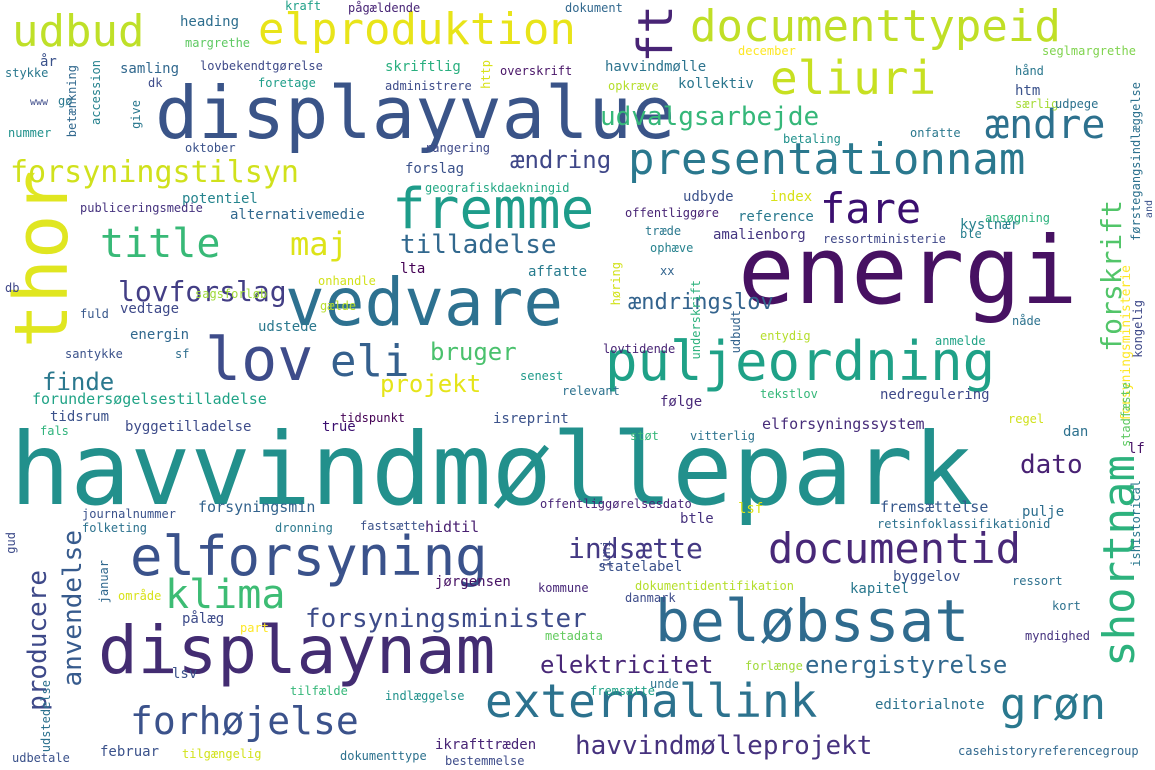 Image resolution: width=1155 pixels, height=770 pixels. What do you see at coordinates (640, 567) in the screenshot?
I see `word-statelabel: statelabel` at bounding box center [640, 567].